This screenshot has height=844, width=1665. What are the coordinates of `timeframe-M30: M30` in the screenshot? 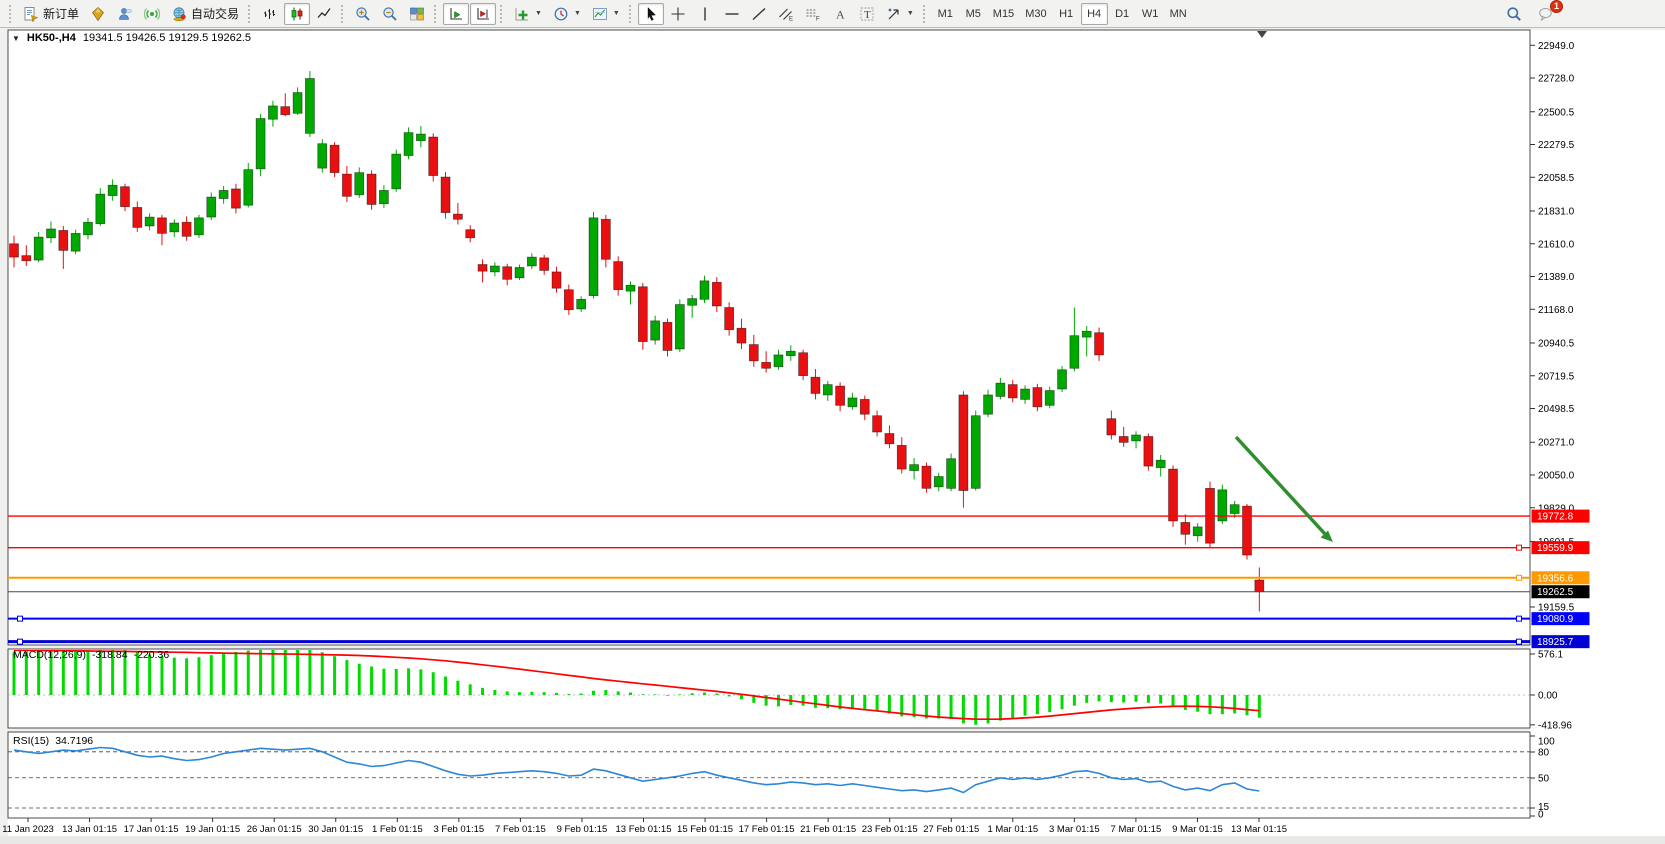 It's located at (1035, 14).